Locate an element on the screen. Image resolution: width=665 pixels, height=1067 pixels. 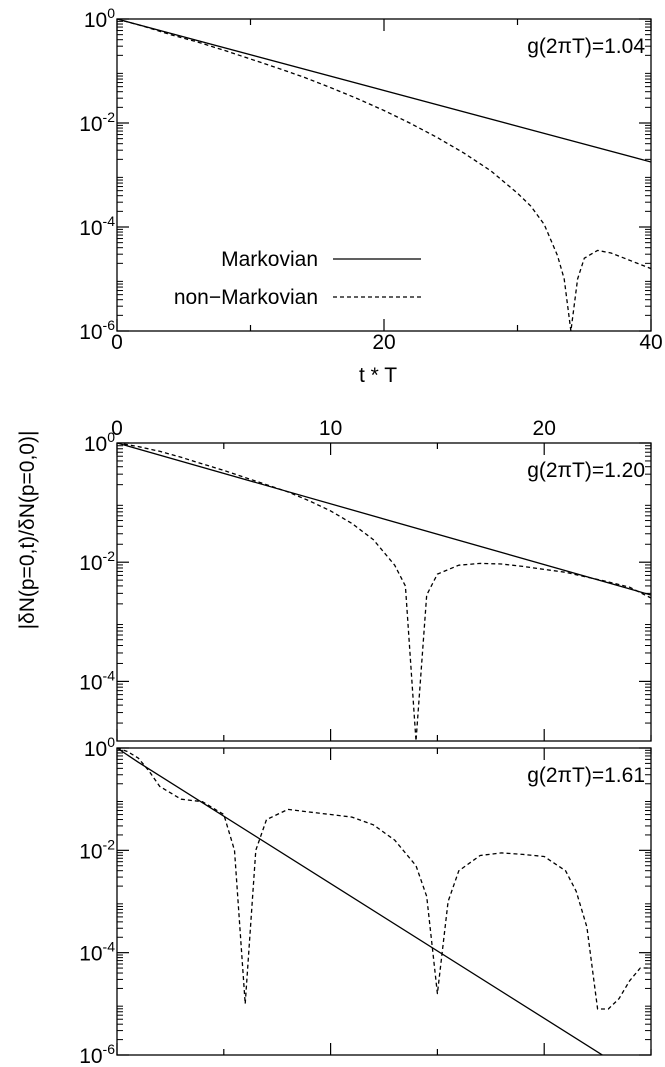
x-axis-label: t * T is located at coordinates (378, 375).